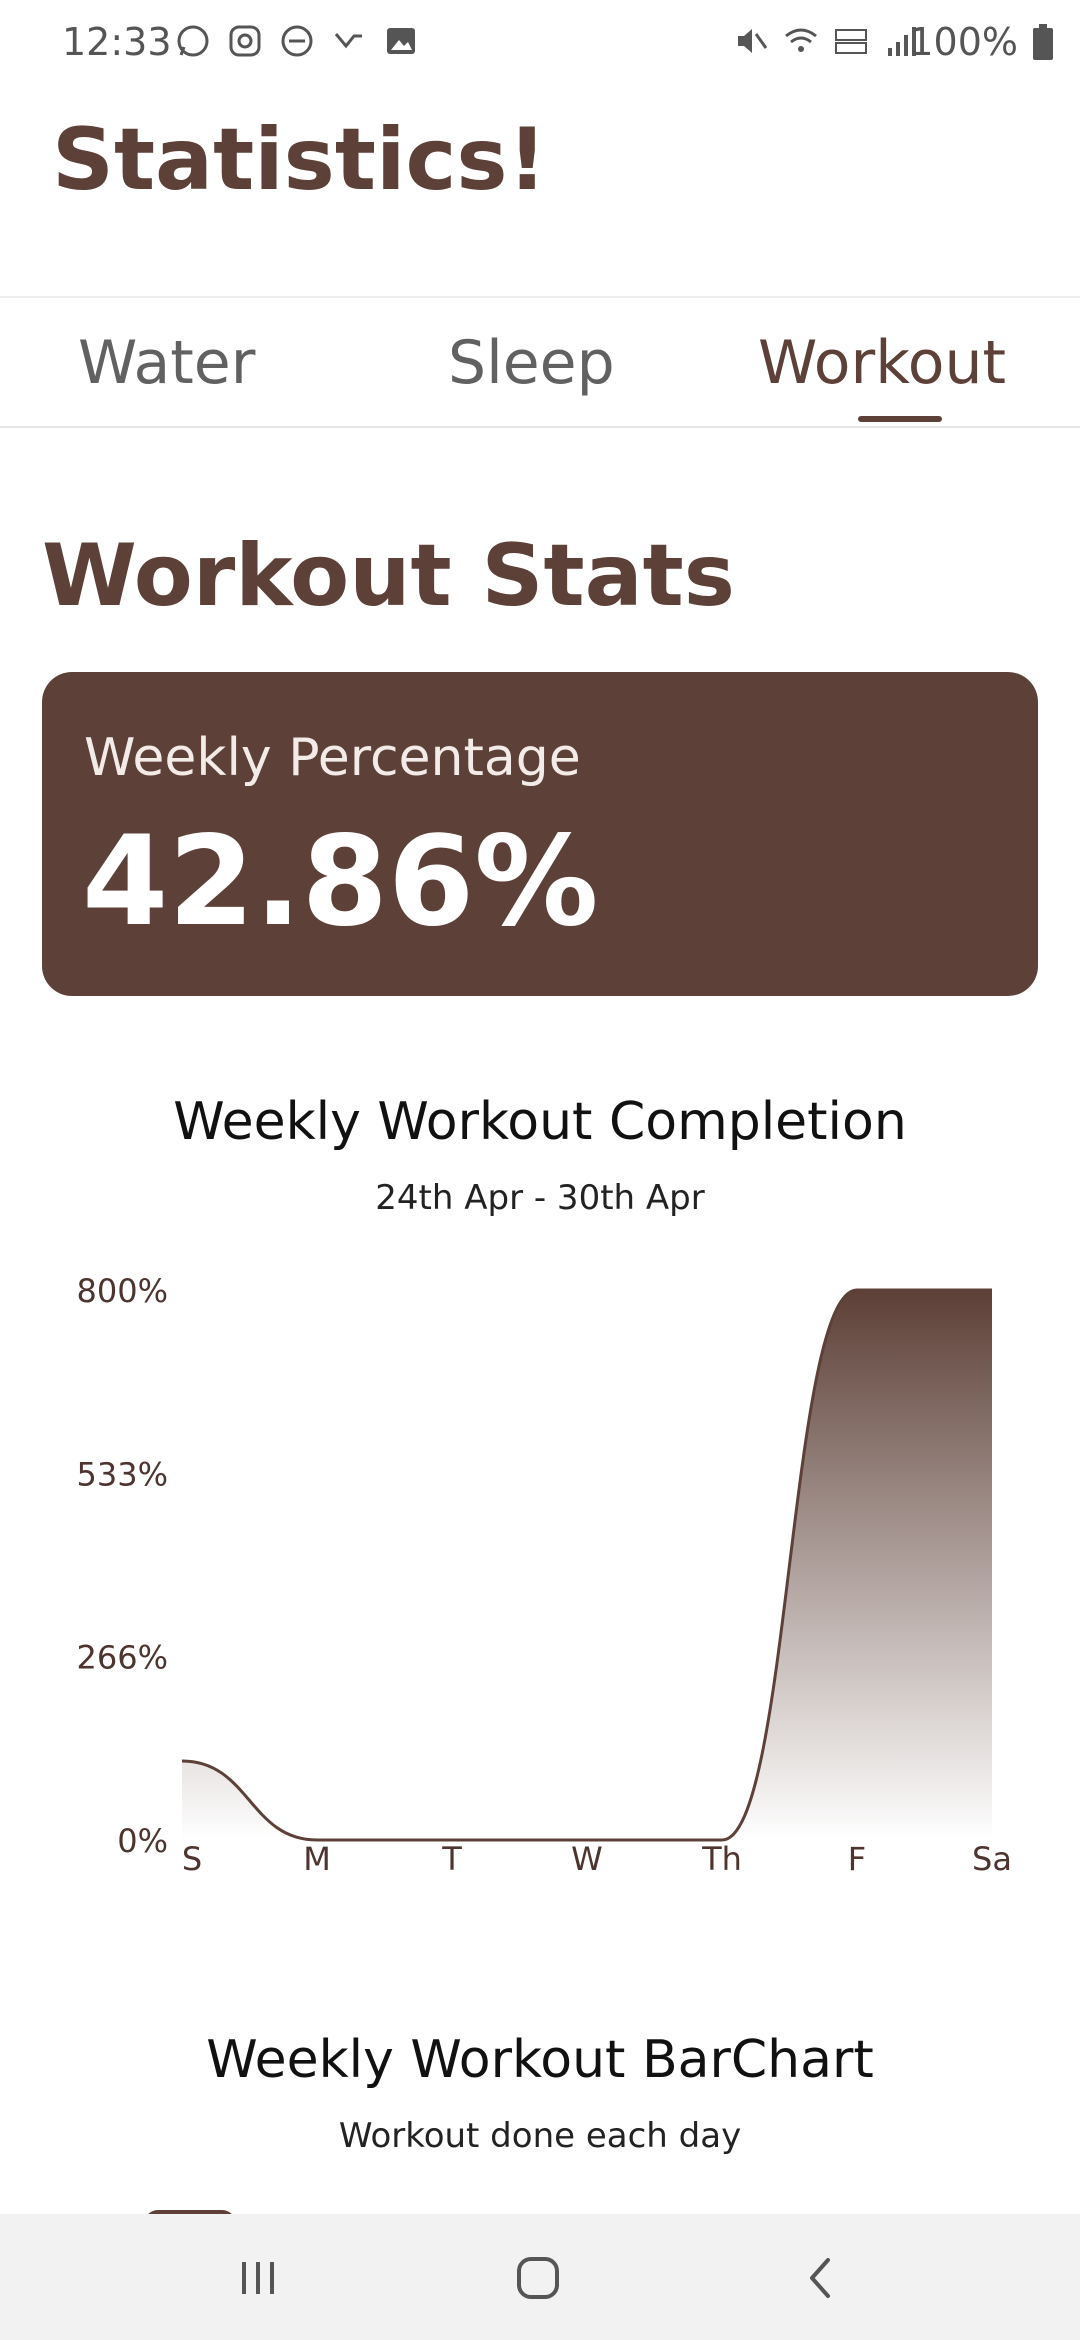  Describe the element at coordinates (531, 363) in the screenshot. I see `tab-sleep: Sleep` at that location.